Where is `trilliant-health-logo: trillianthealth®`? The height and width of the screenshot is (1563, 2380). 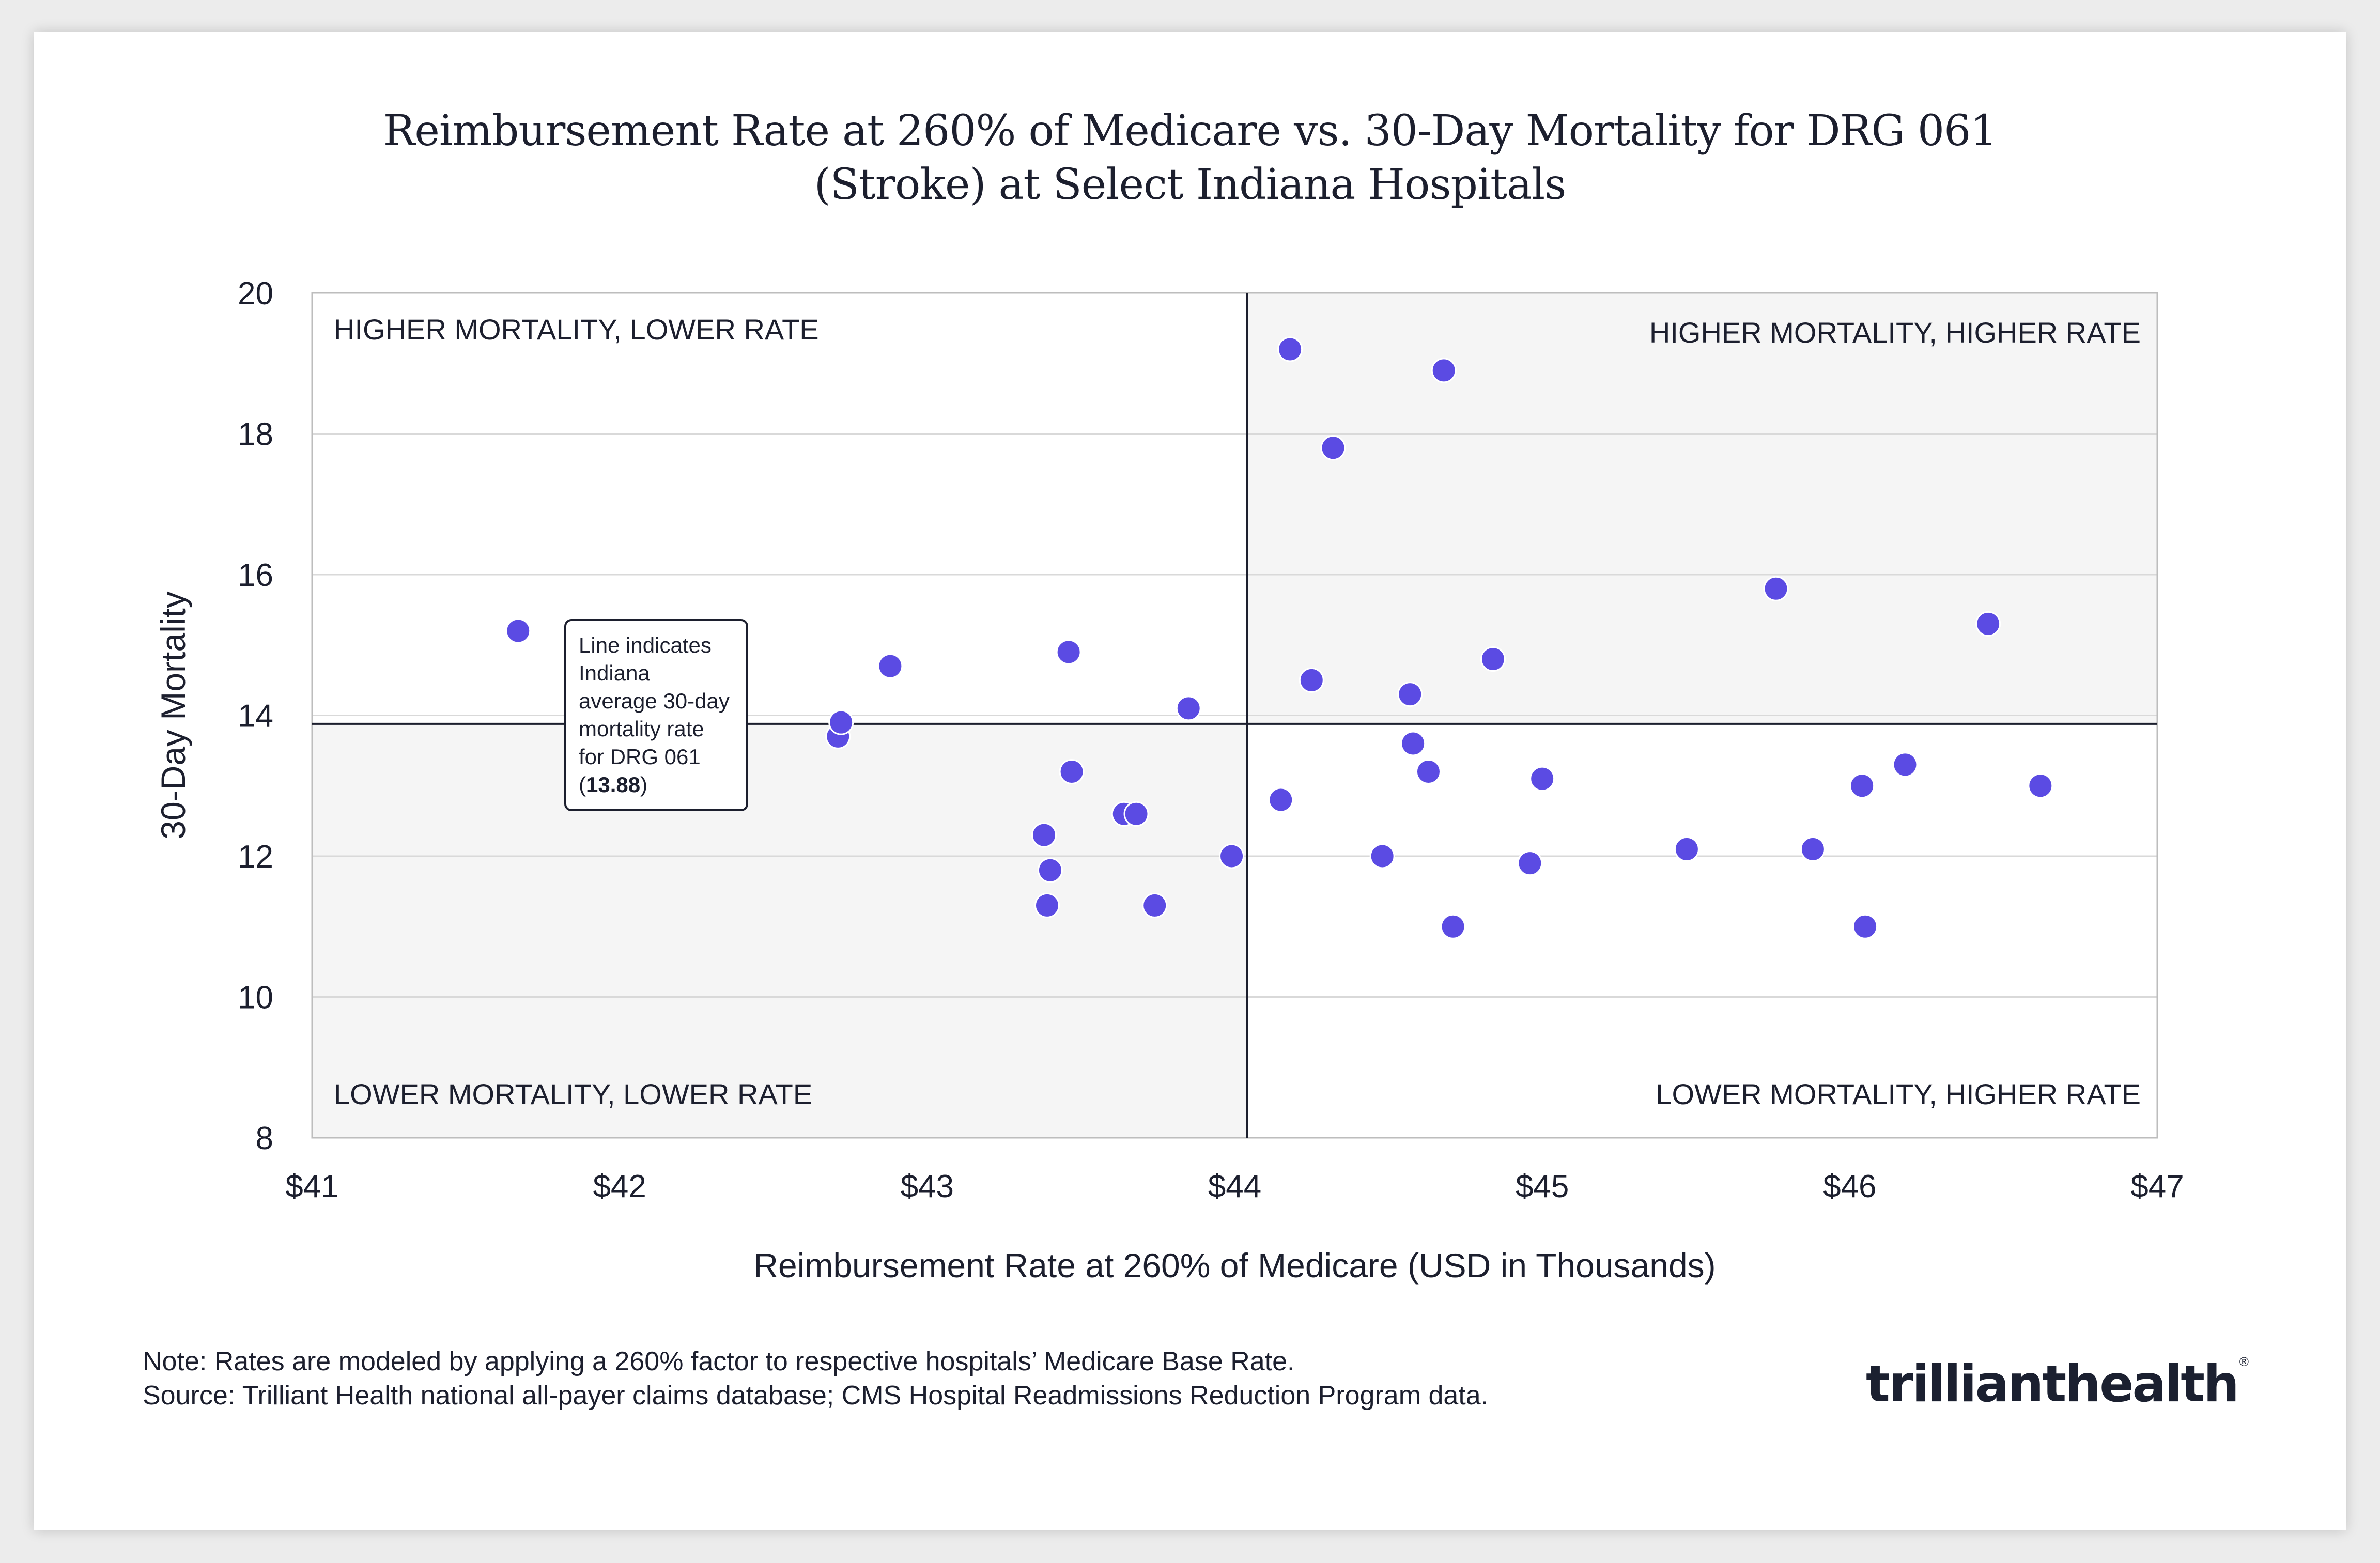
trilliant-health-logo: trillianthealth® is located at coordinates (2058, 1384).